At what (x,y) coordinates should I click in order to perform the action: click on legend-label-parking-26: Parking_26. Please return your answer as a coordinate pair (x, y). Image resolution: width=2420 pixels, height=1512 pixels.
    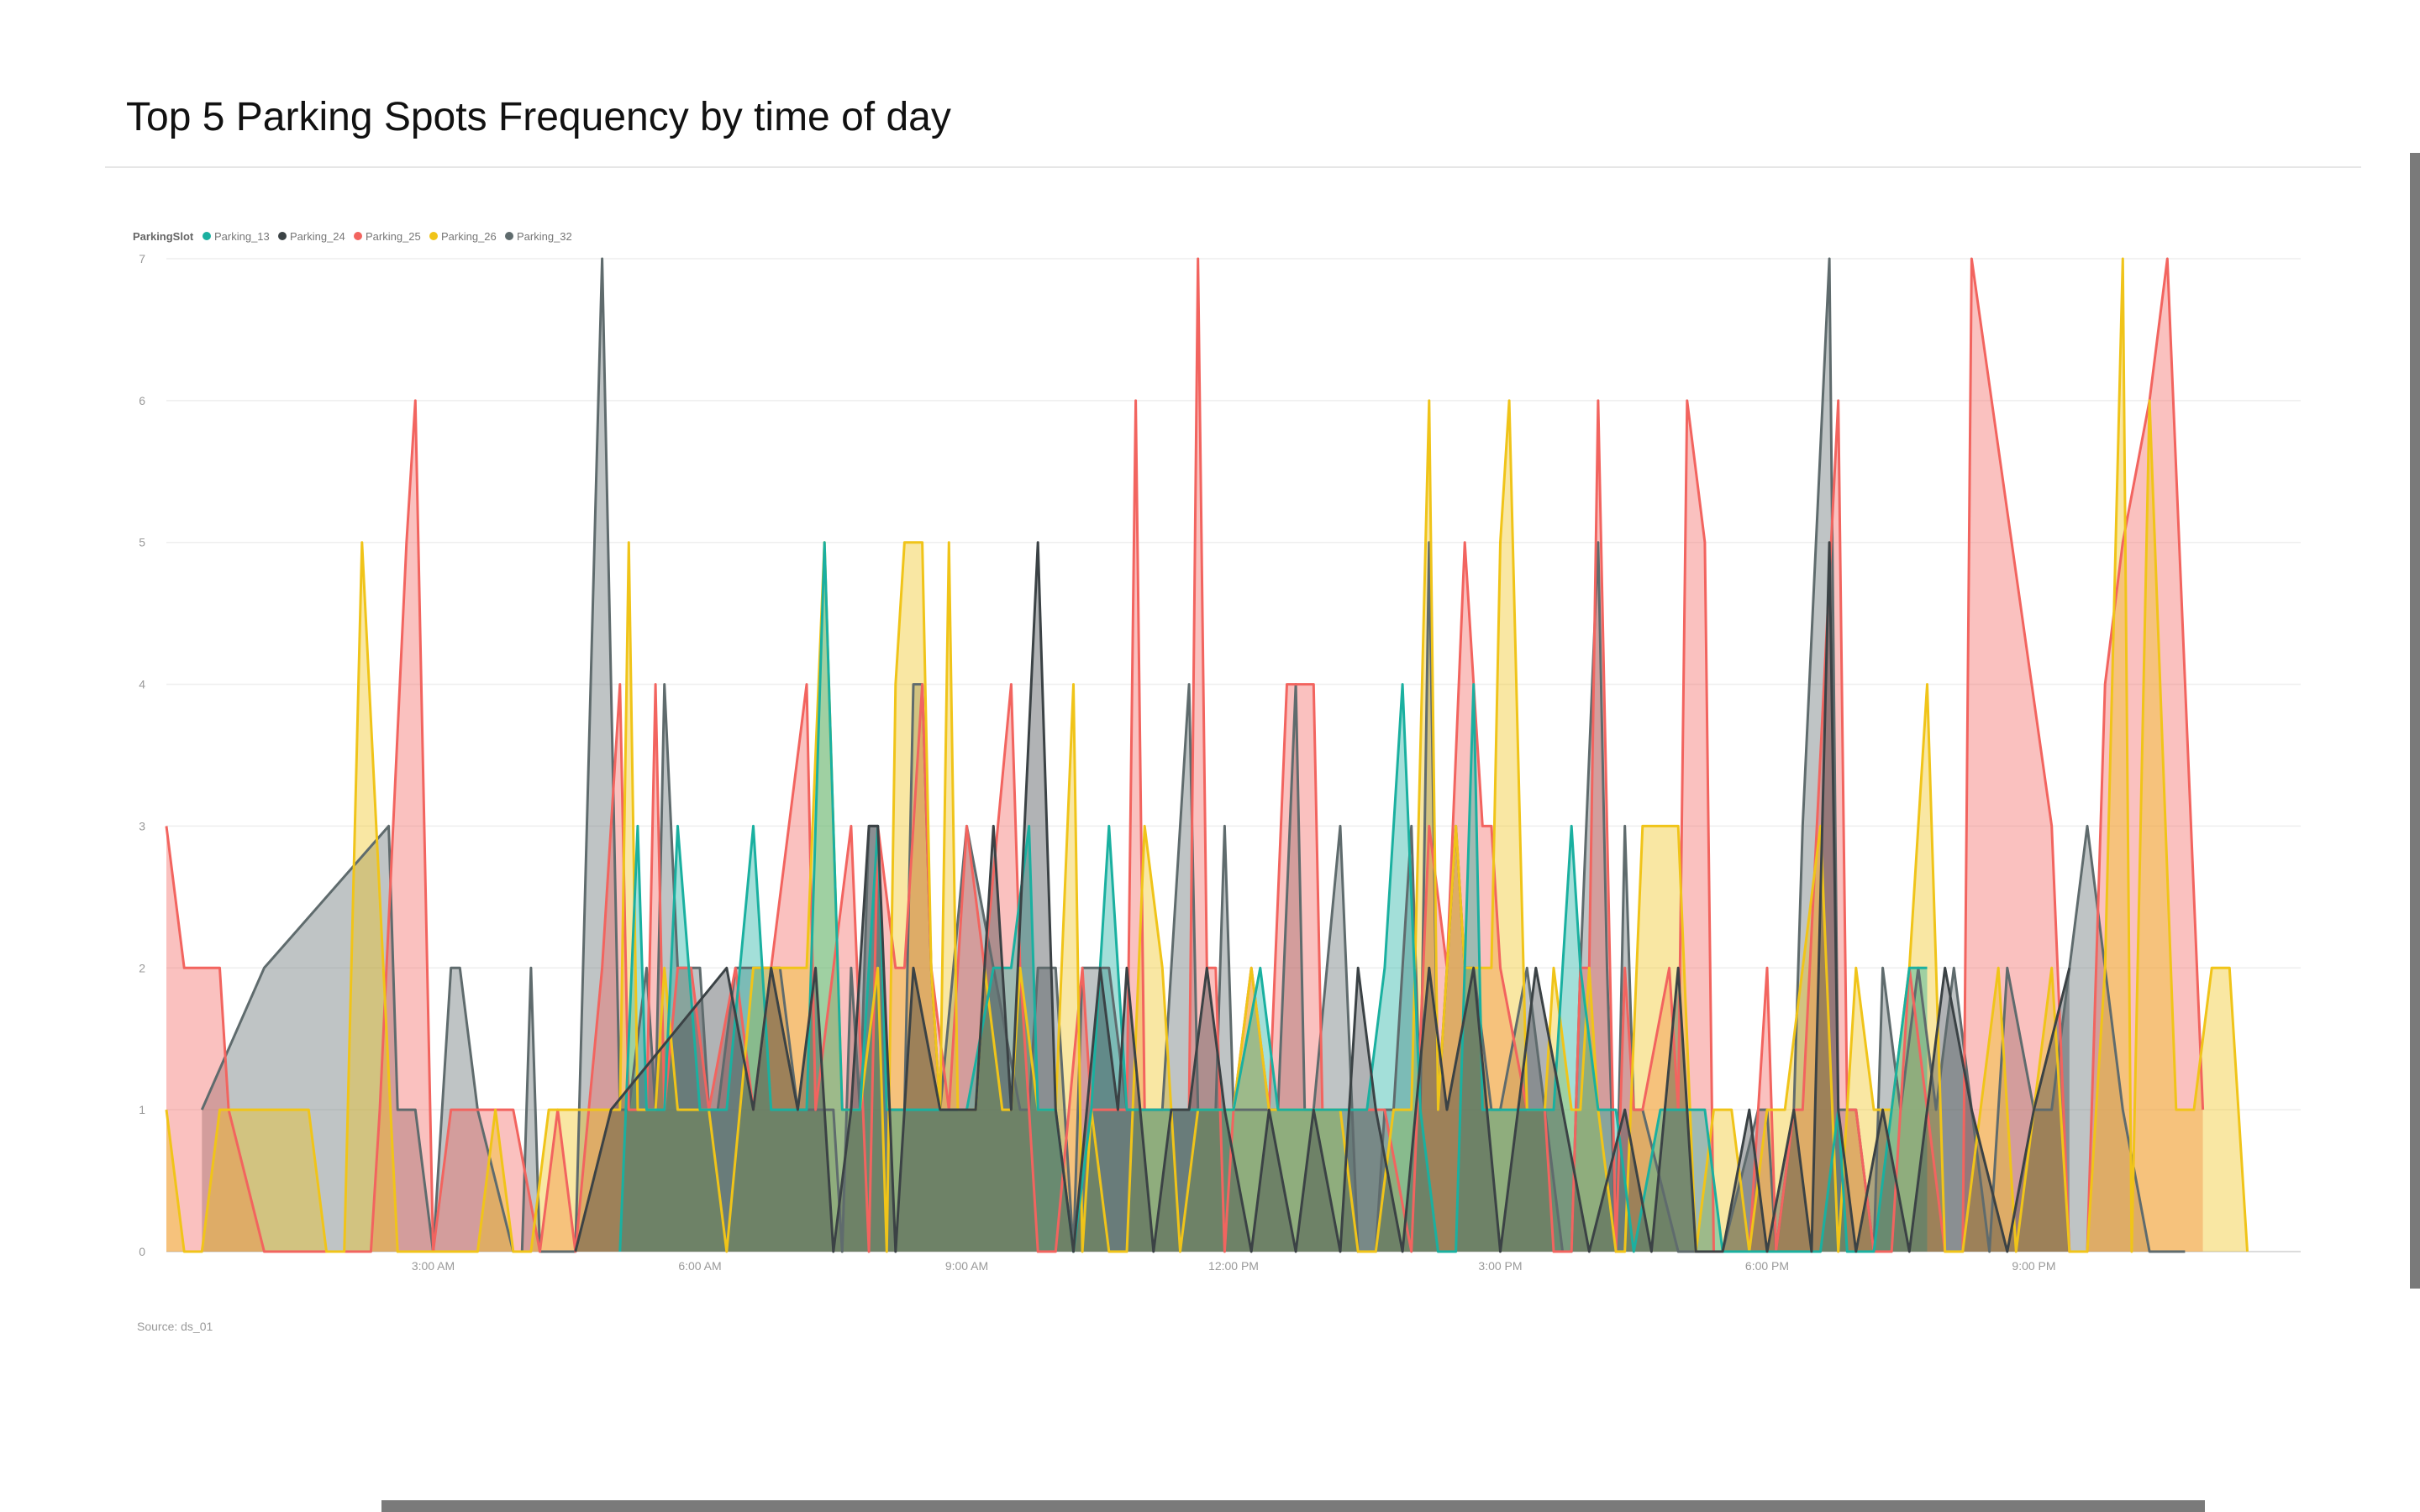
    Looking at the image, I should click on (469, 236).